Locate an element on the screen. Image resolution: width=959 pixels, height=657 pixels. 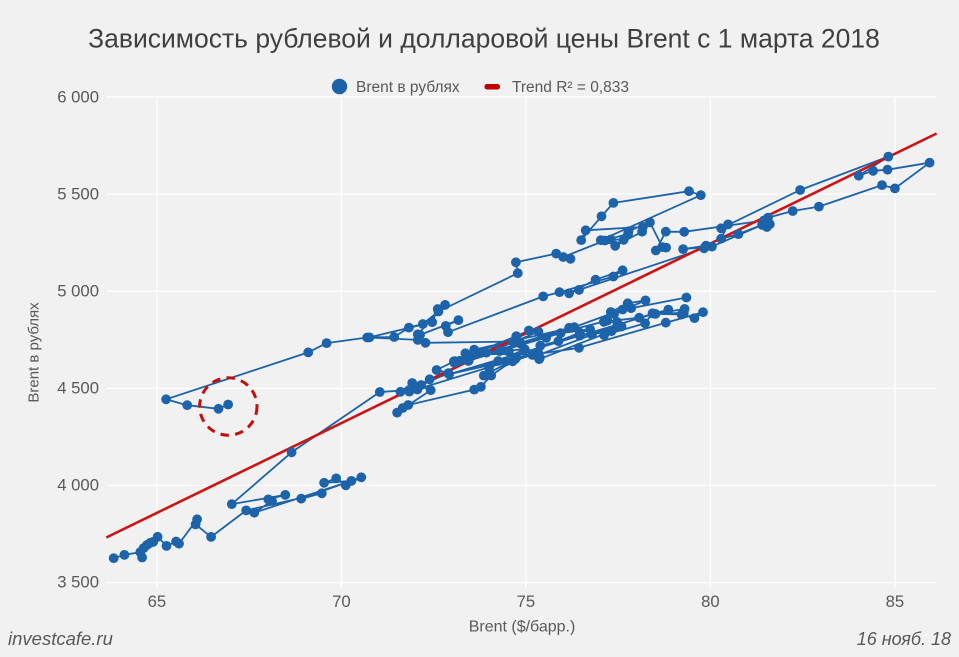
svg-text: Brent ($/барр.) is located at coordinates (522, 627).